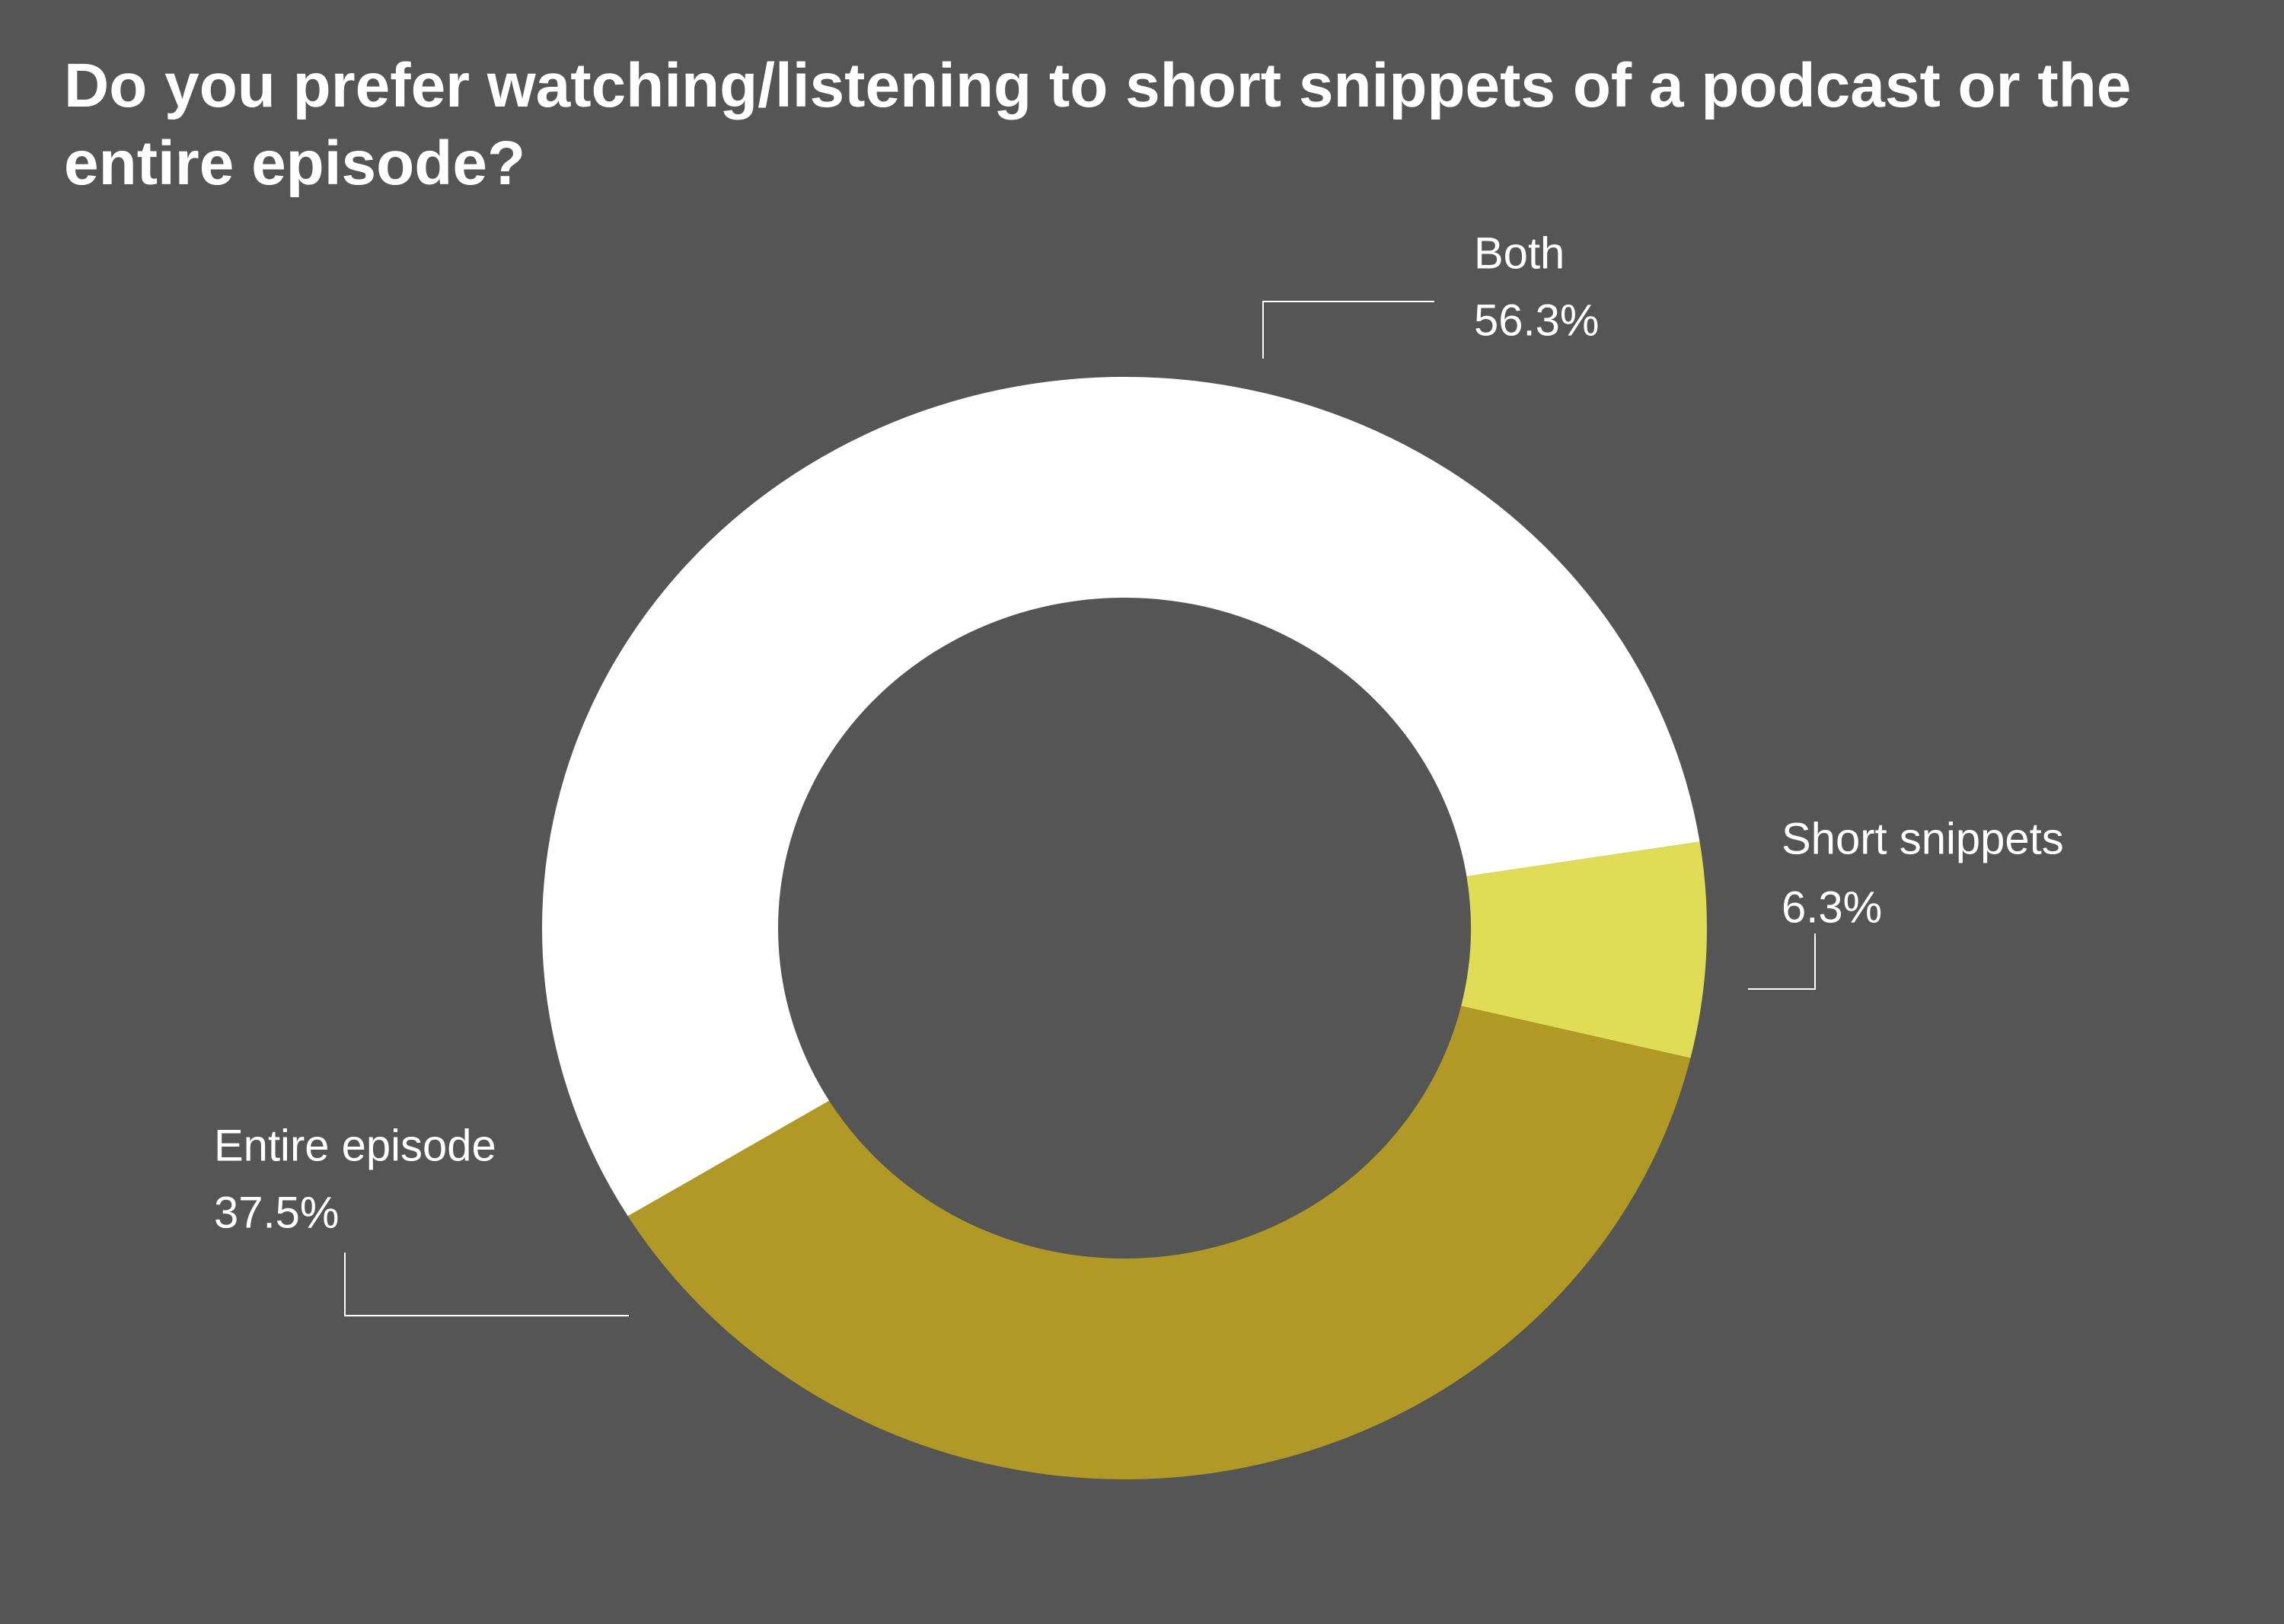 This screenshot has height=1624, width=2284. Describe the element at coordinates (1923, 839) in the screenshot. I see `slice-label: Short snippets` at that location.